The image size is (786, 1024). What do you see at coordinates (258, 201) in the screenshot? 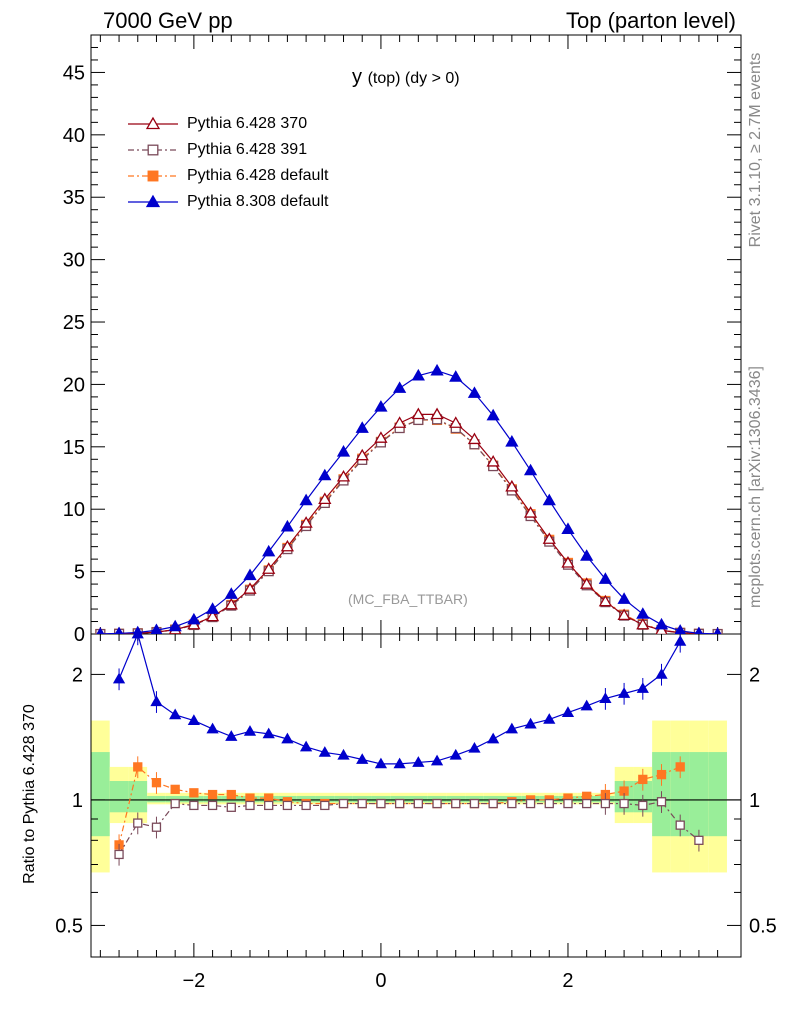
I see `legend-label-4: Pythia 8.308 default` at bounding box center [258, 201].